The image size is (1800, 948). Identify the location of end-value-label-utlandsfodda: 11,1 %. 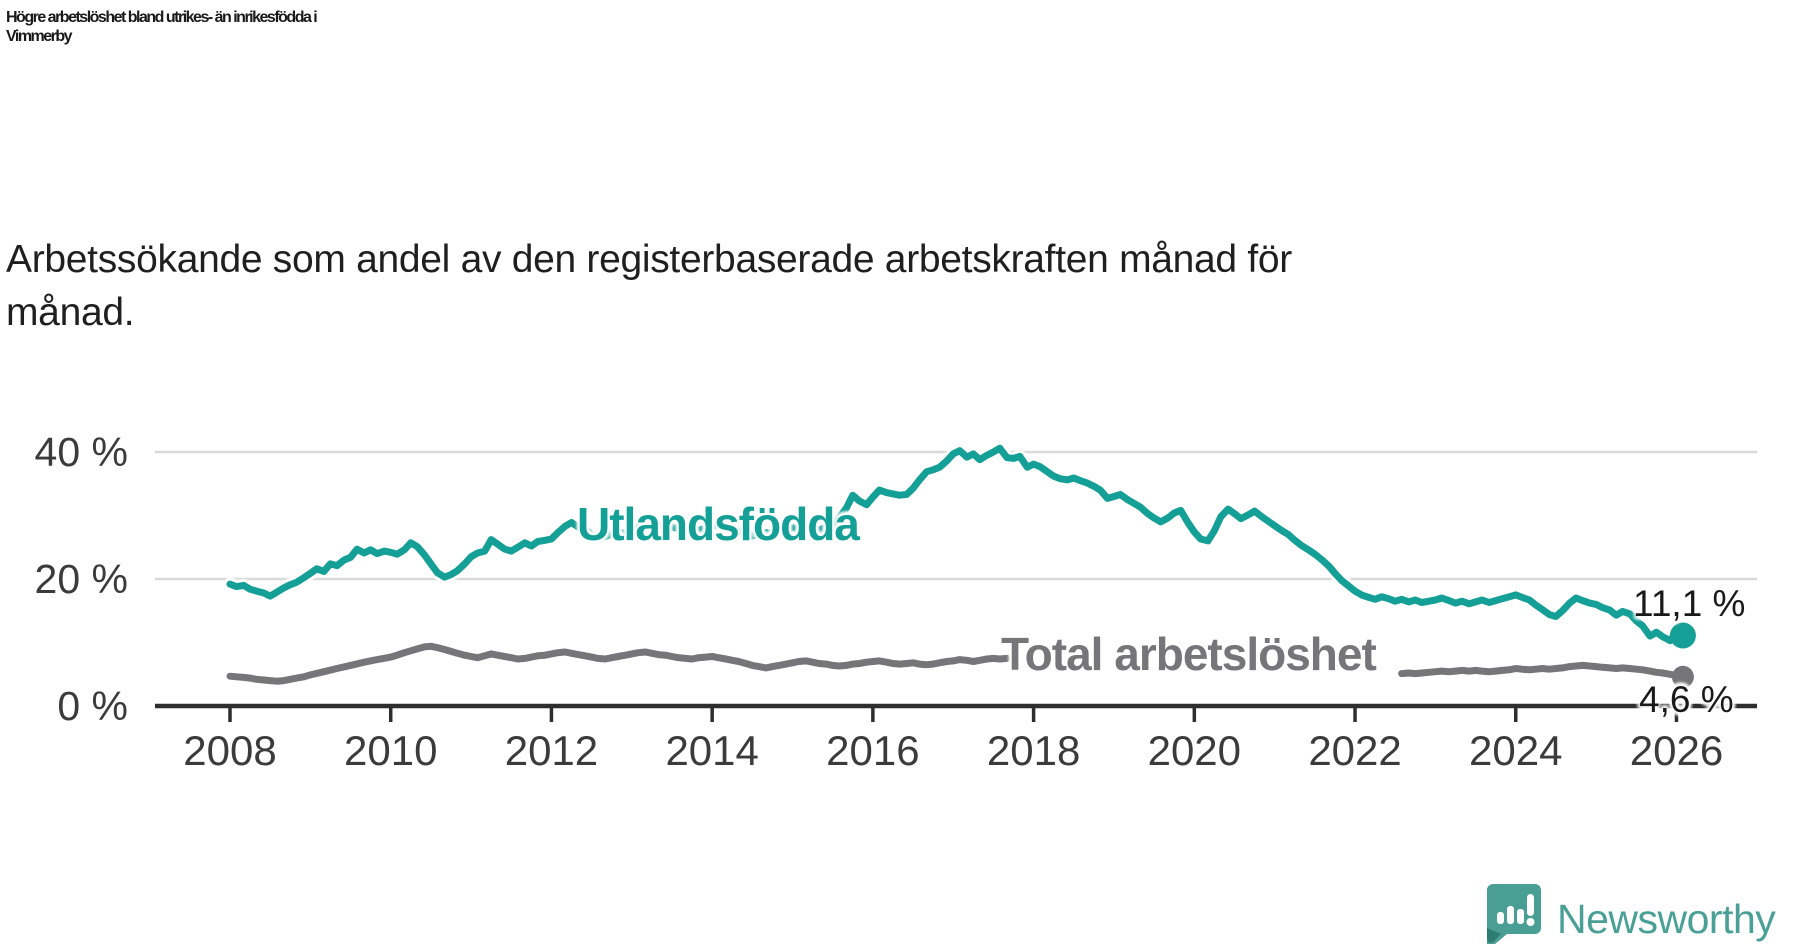
(1689, 603).